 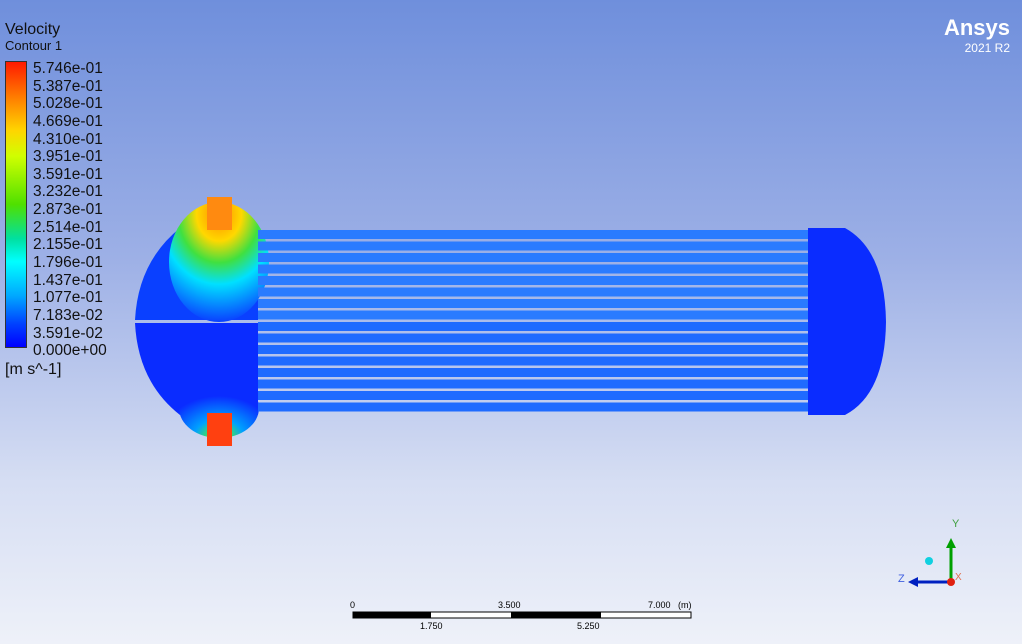 I want to click on legend-tick: 1.077e-01, so click(x=68, y=298).